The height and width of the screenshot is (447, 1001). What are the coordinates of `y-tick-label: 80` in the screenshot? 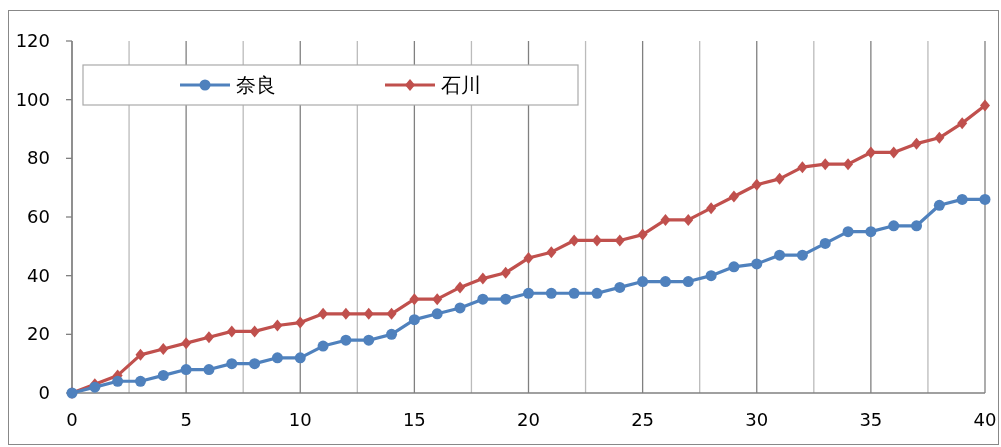 It's located at (38, 158).